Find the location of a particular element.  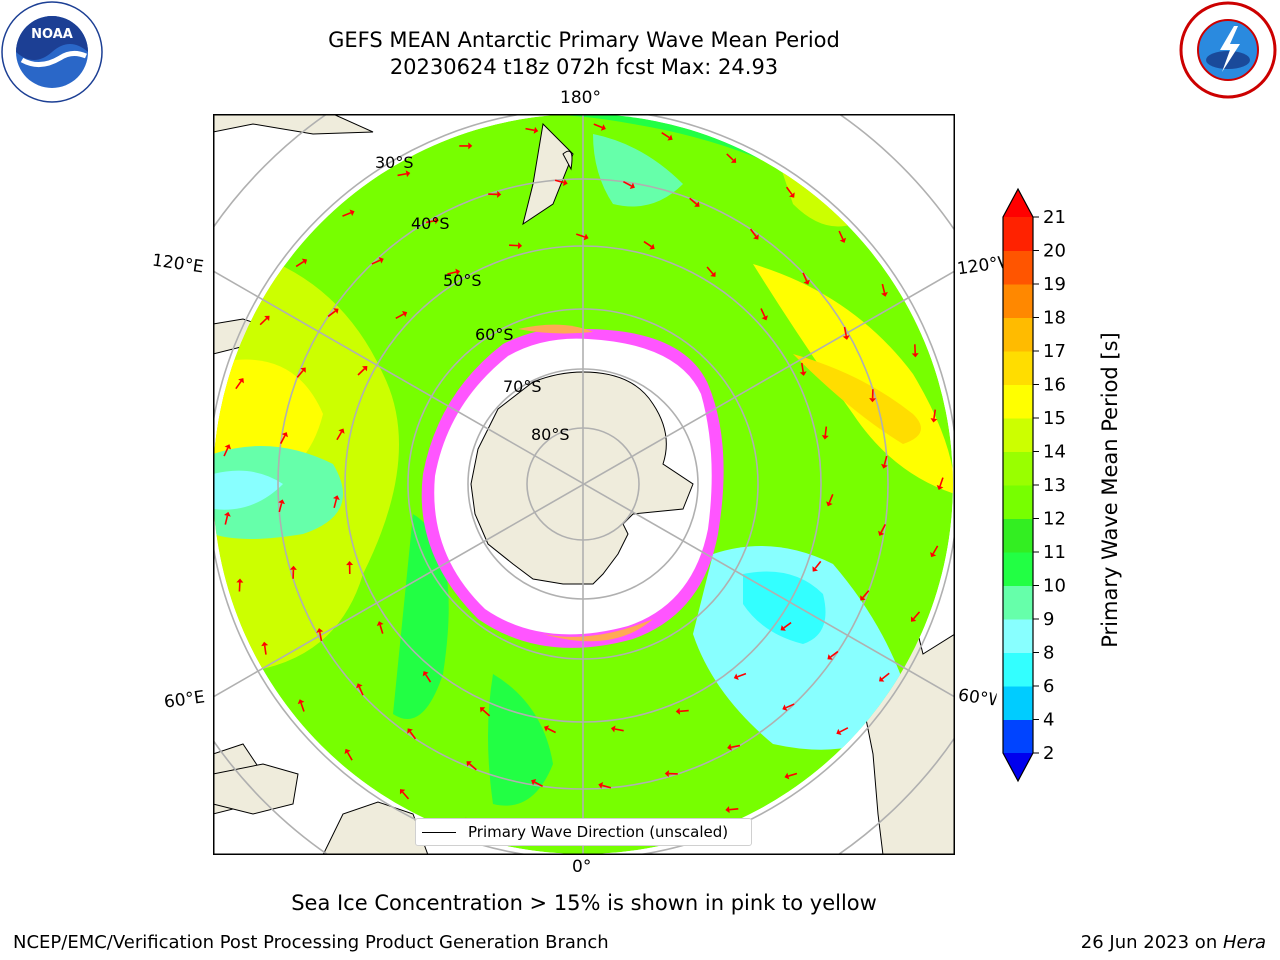

nws-logo-icon is located at coordinates (1228, 50).